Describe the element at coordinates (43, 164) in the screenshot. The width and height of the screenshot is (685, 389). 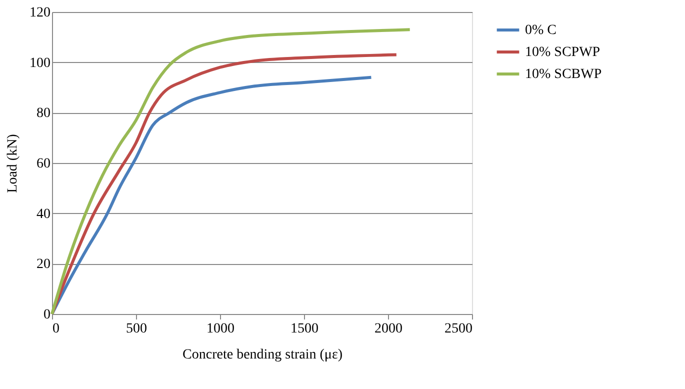
I see `y-tick-label: 60` at that location.